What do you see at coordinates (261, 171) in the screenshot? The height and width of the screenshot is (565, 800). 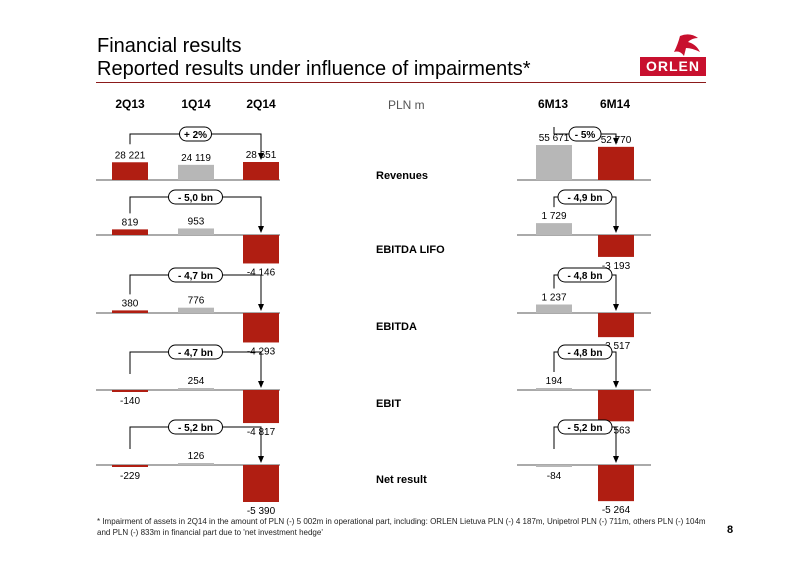 I see `revenues-quarterly-bar-2q14` at bounding box center [261, 171].